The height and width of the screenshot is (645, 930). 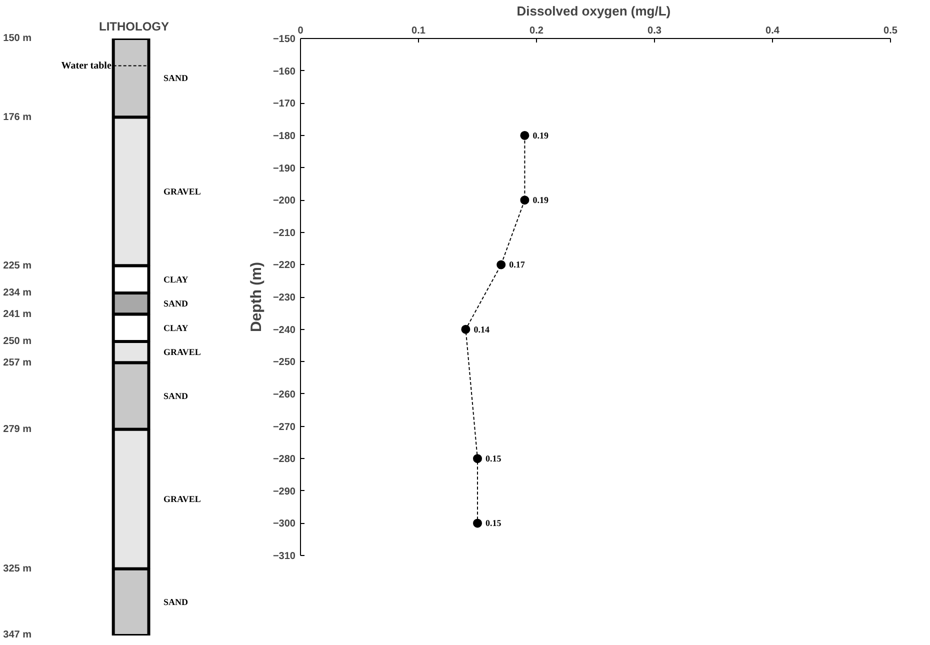 I want to click on chart-title: LITHOLOGY, so click(x=134, y=27).